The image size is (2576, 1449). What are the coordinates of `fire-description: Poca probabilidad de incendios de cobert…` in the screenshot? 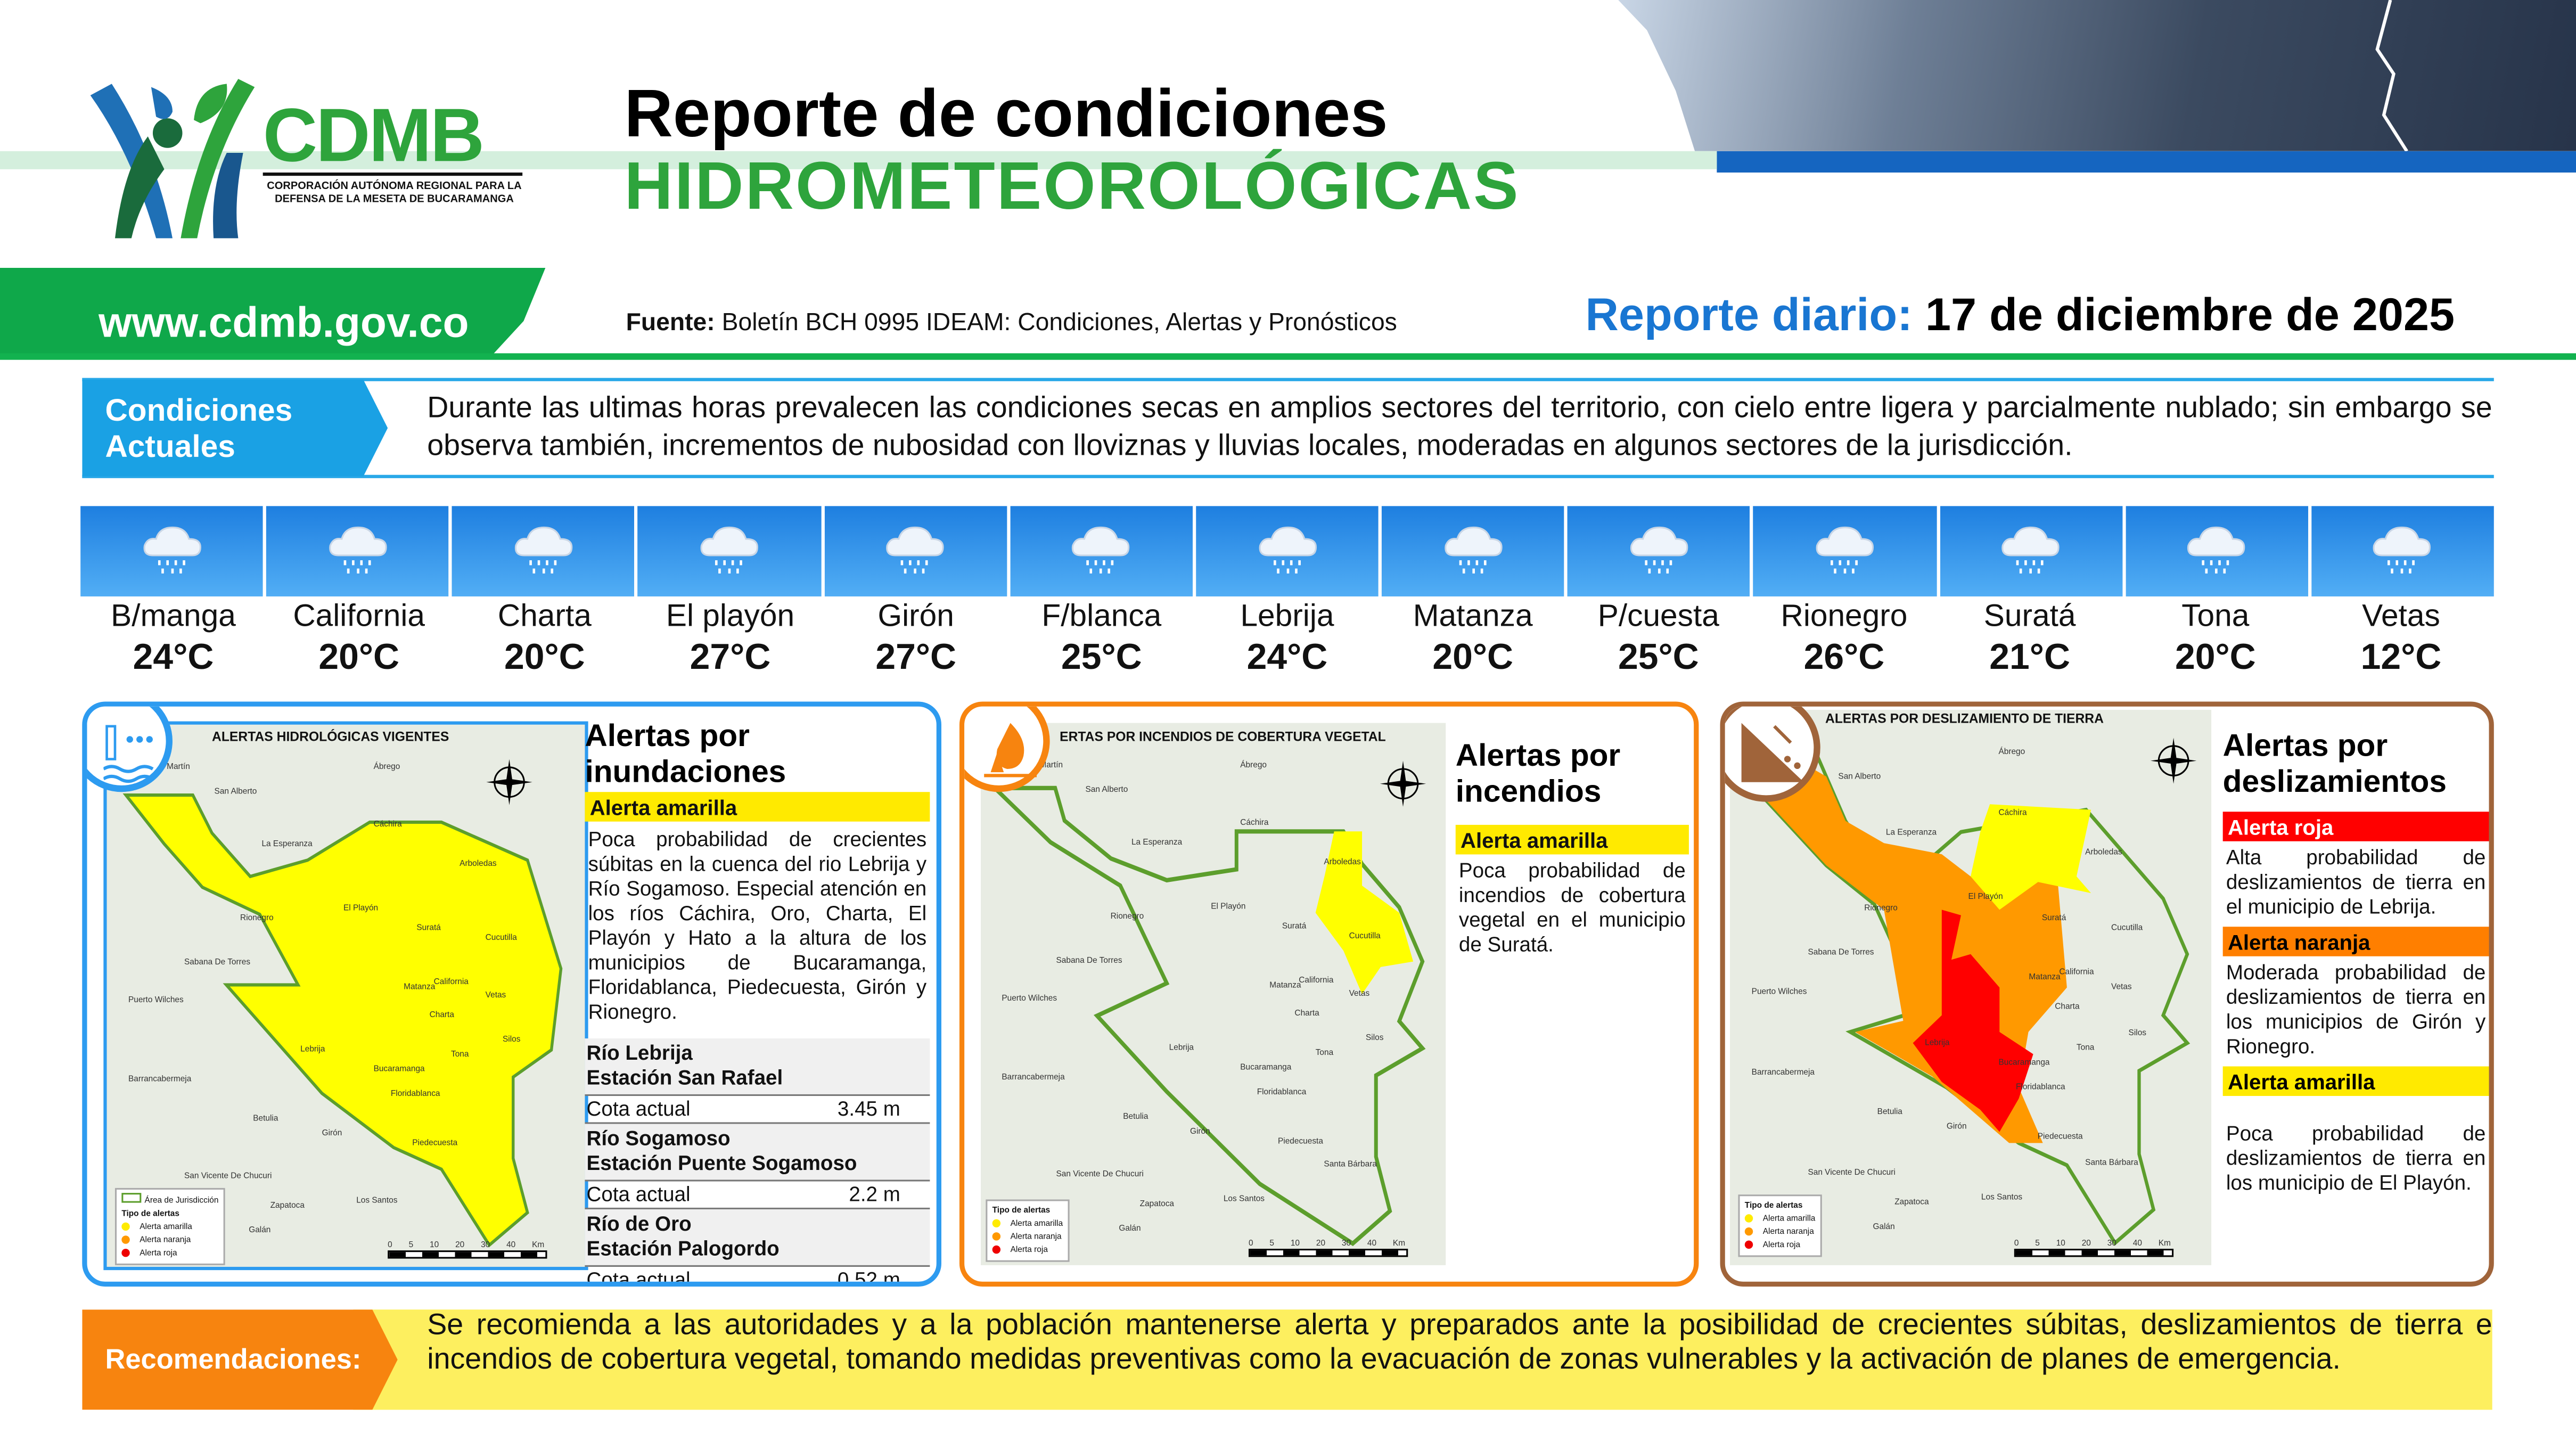 It's located at (1572, 907).